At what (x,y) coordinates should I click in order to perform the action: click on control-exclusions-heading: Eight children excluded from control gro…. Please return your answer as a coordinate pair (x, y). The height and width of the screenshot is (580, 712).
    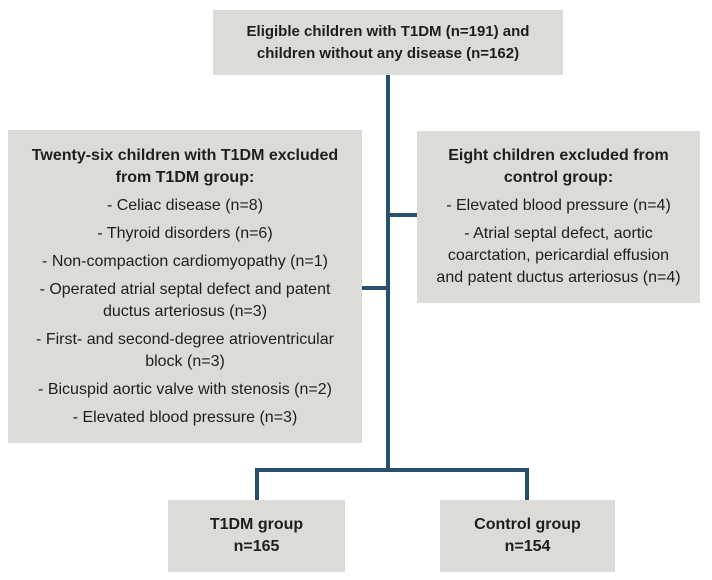
    Looking at the image, I should click on (558, 166).